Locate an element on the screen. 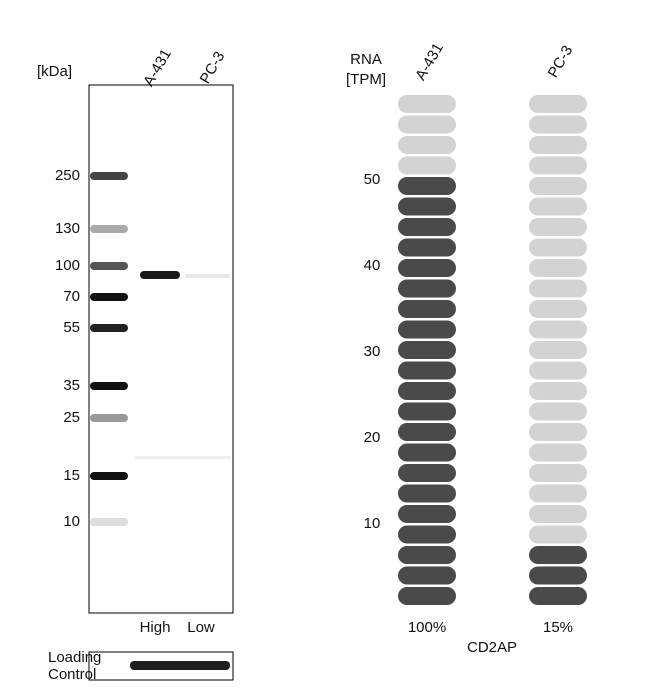  marker-label: 55 is located at coordinates (71, 327).